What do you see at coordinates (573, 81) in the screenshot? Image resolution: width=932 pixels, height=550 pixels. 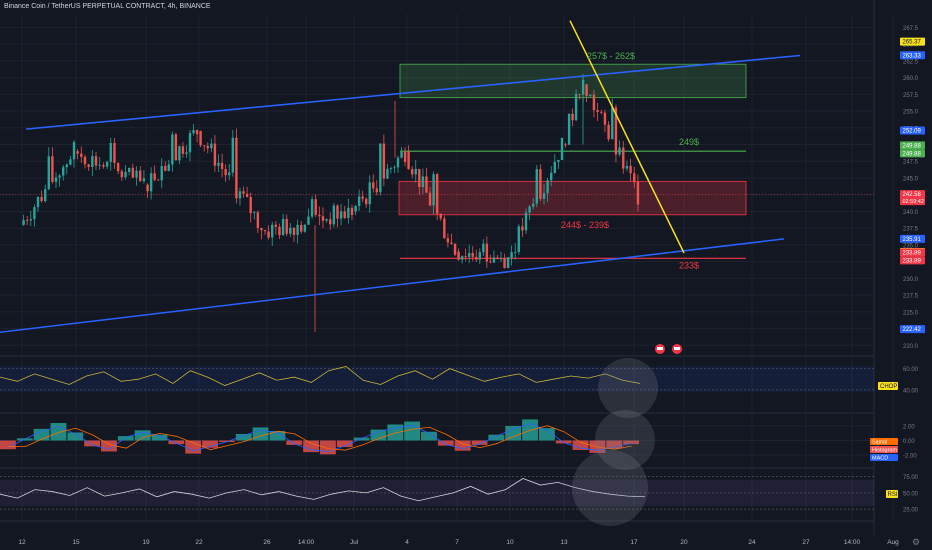 I see `resistance-zone` at bounding box center [573, 81].